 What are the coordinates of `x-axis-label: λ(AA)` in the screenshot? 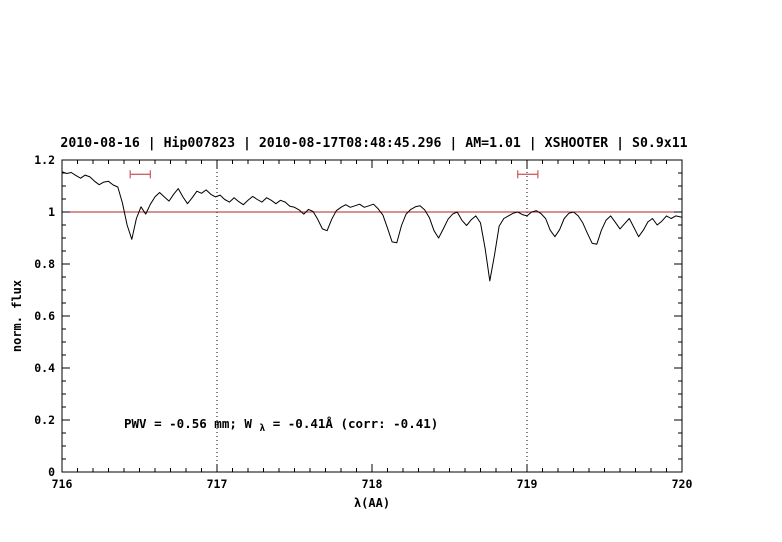 It's located at (372, 503).